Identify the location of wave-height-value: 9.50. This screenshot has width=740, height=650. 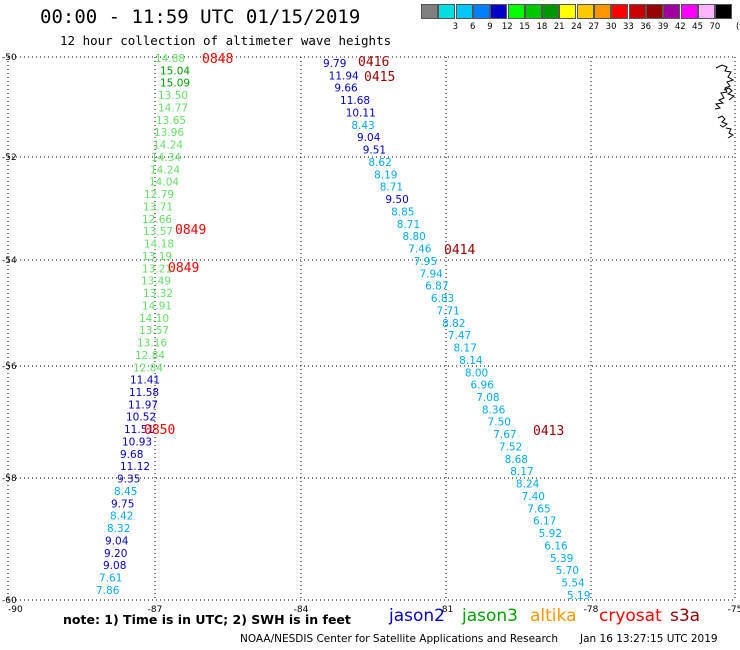
(396, 200).